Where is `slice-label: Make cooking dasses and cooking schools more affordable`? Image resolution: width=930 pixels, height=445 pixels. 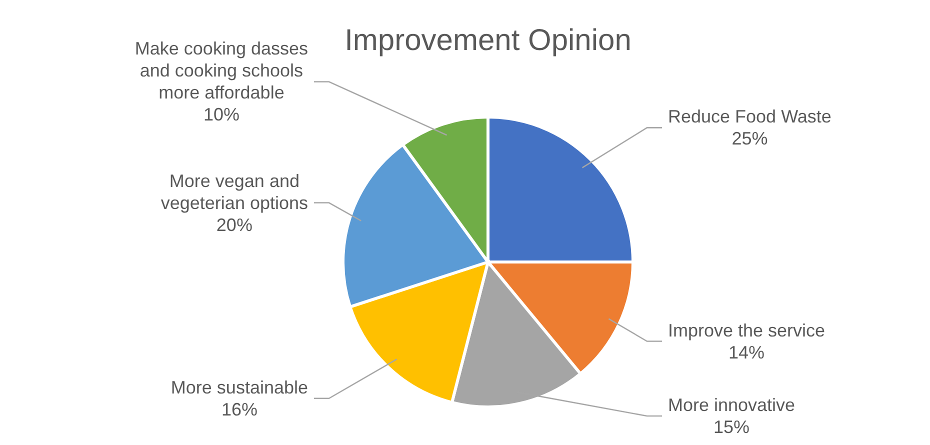 slice-label: Make cooking dasses and cooking schools more affordable is located at coordinates (221, 70).